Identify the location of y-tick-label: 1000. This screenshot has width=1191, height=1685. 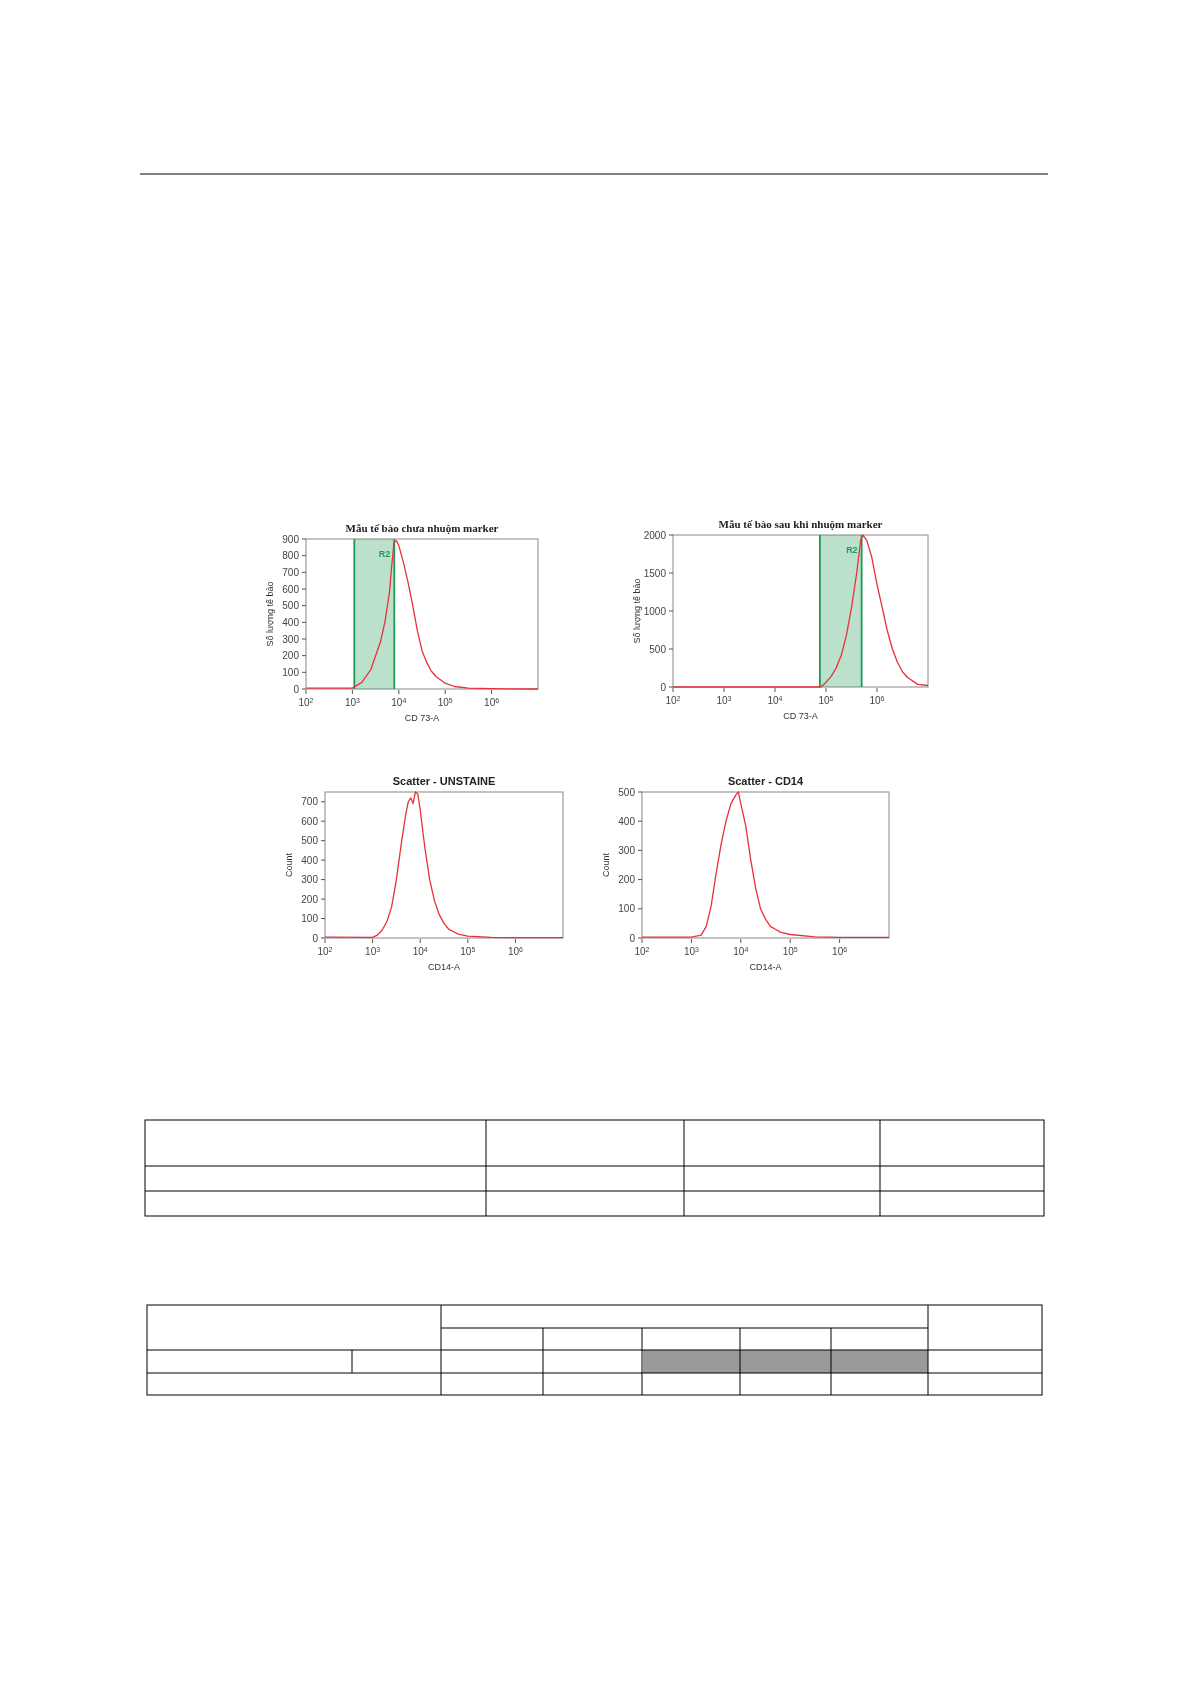
(655, 611).